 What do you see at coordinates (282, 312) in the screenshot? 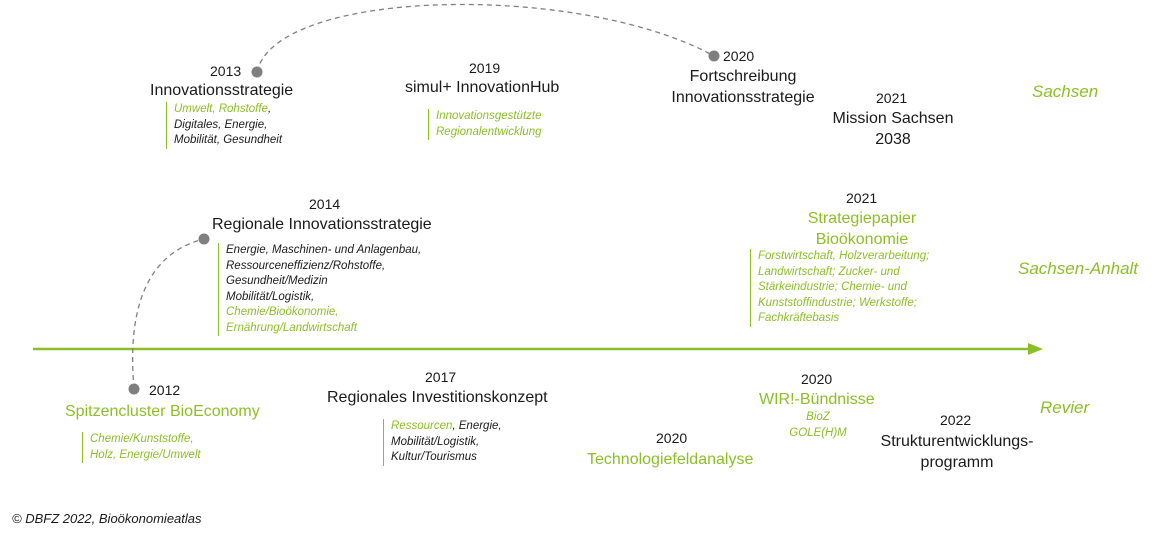
I see `note-2014-line5: Chemie/Bioökonomie,` at bounding box center [282, 312].